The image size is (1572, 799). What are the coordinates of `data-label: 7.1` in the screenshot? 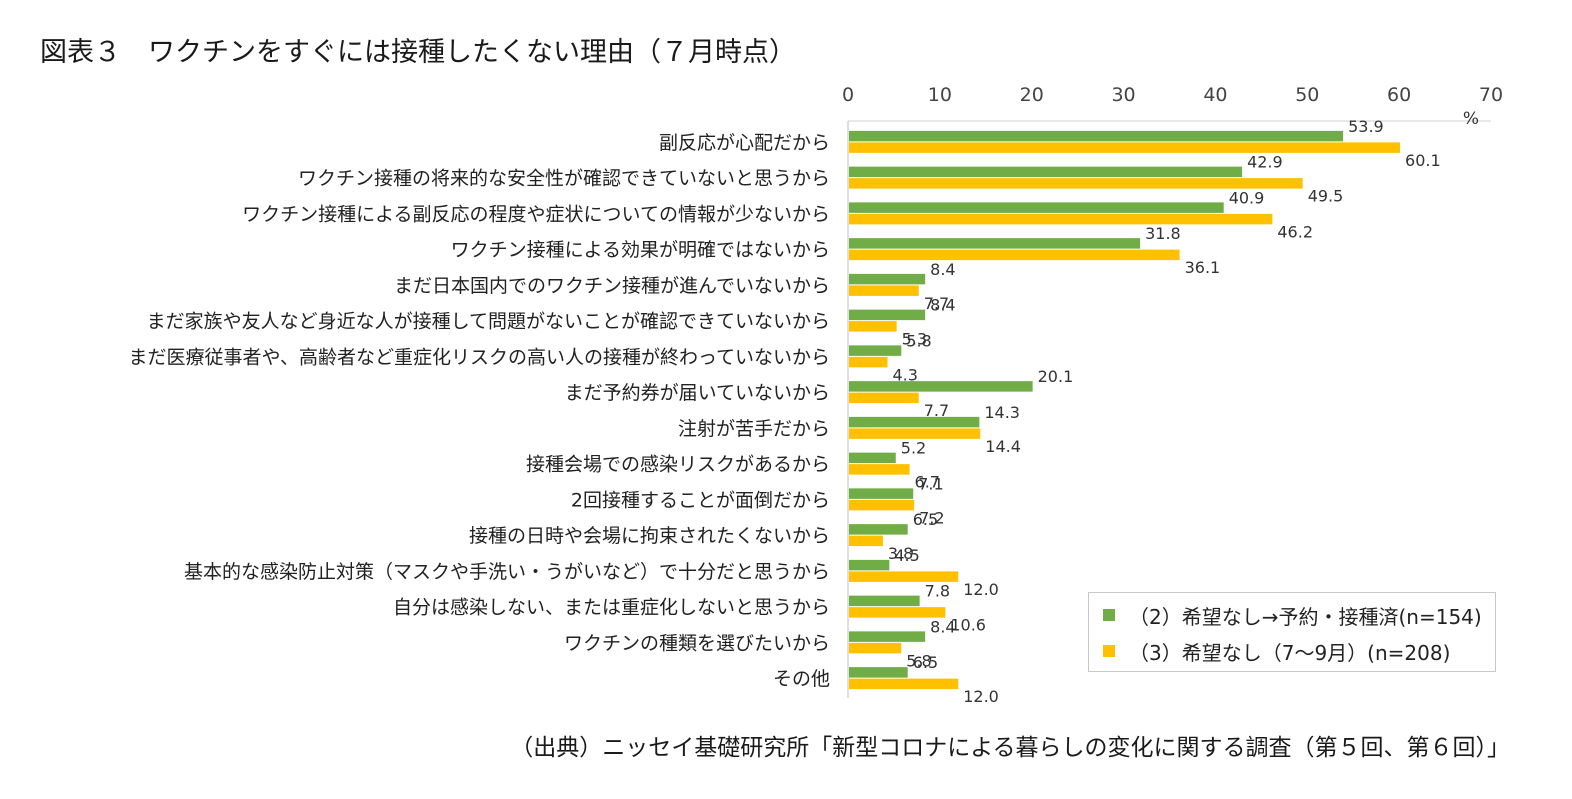 It's located at (930, 483).